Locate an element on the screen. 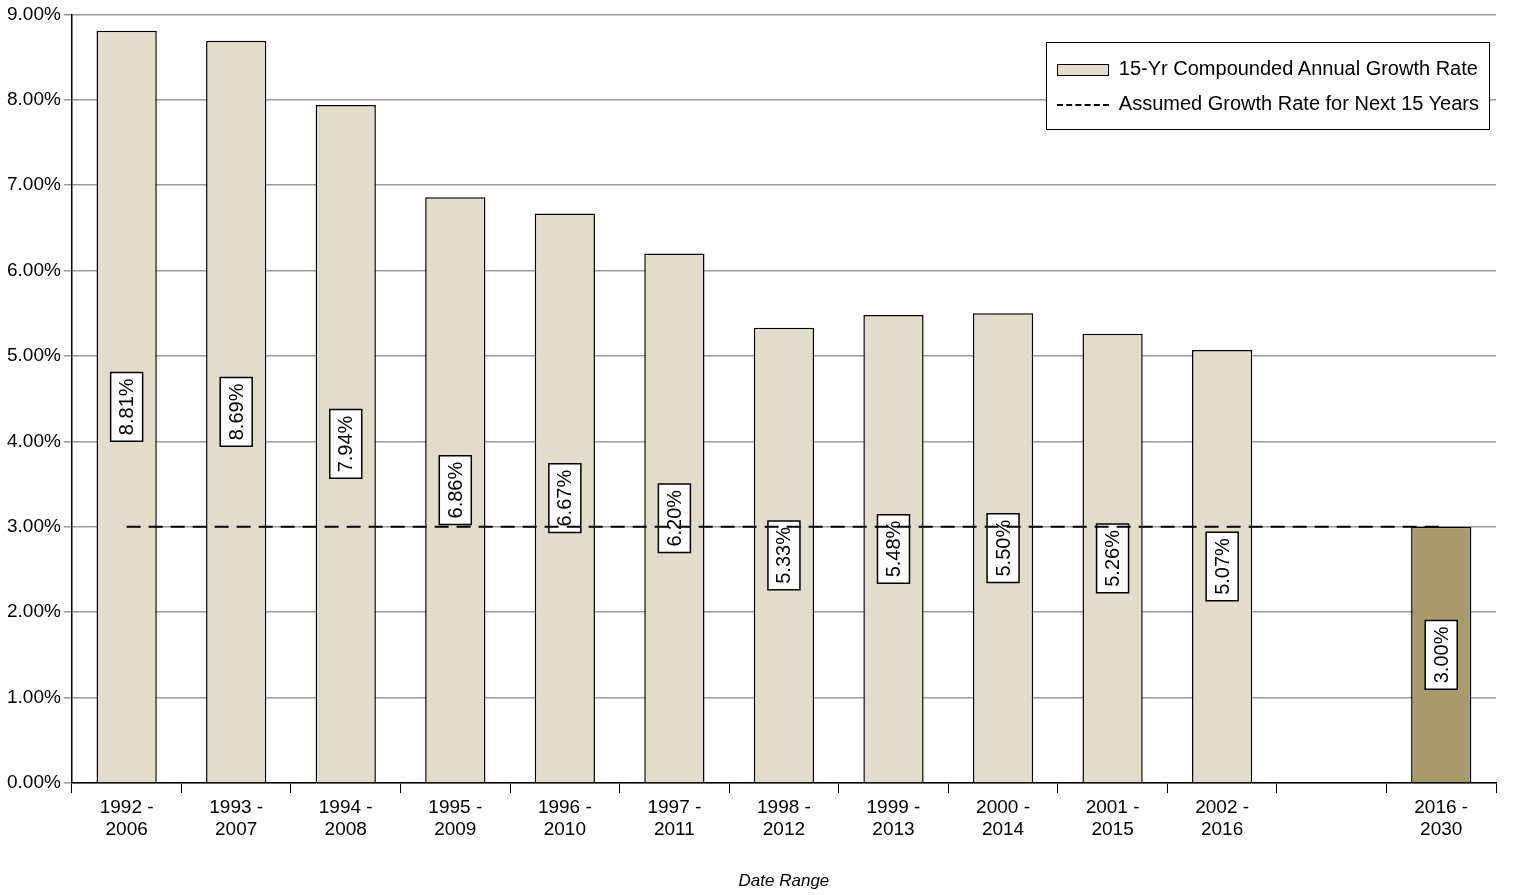 This screenshot has height=895, width=1516. x-axis-title: Date Range is located at coordinates (784, 880).